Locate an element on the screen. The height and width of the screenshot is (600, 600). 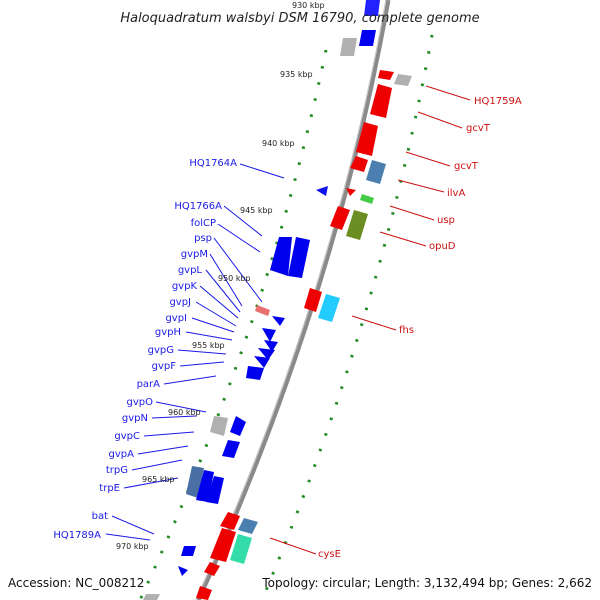
gene-label: cysE is located at coordinates (329, 554).